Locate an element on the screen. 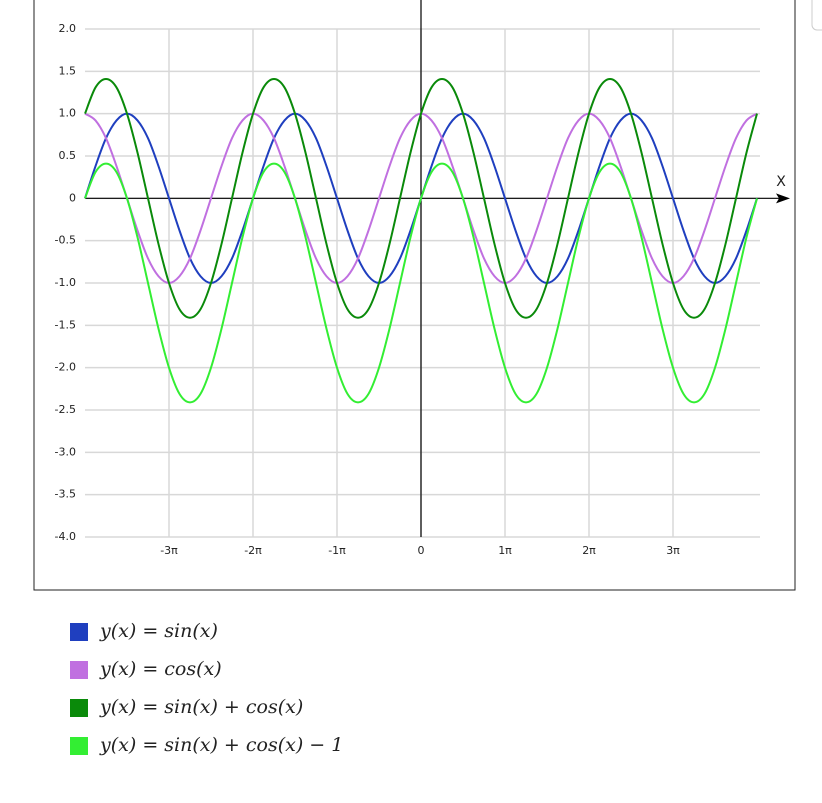  x-tick-label: 3π is located at coordinates (673, 550).